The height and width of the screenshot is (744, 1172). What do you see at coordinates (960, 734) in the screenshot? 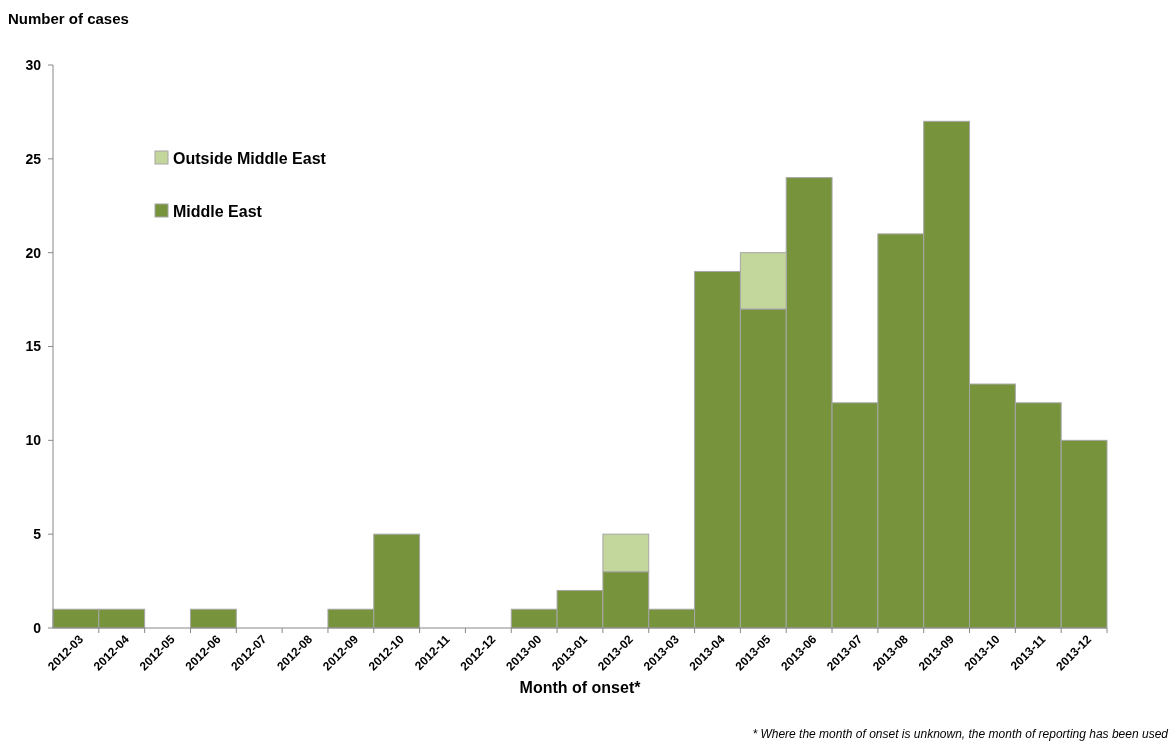
I see `text: * Where the month of onset is unknown, the month of reporting has been used` at bounding box center [960, 734].